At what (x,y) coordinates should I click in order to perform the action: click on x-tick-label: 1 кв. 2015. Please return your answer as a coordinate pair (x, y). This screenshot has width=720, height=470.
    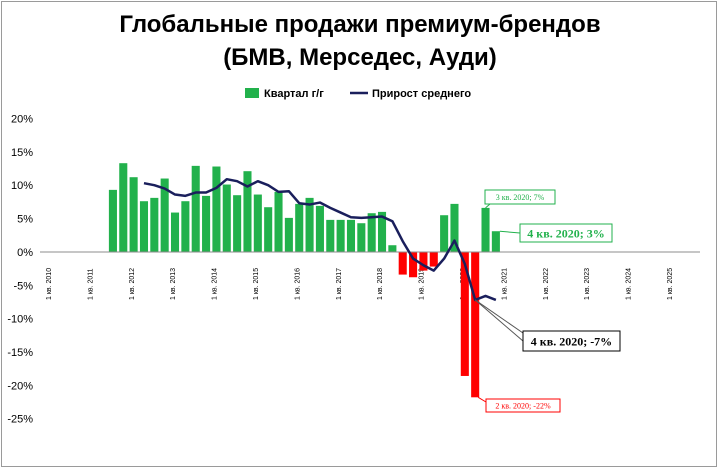
    Looking at the image, I should click on (256, 284).